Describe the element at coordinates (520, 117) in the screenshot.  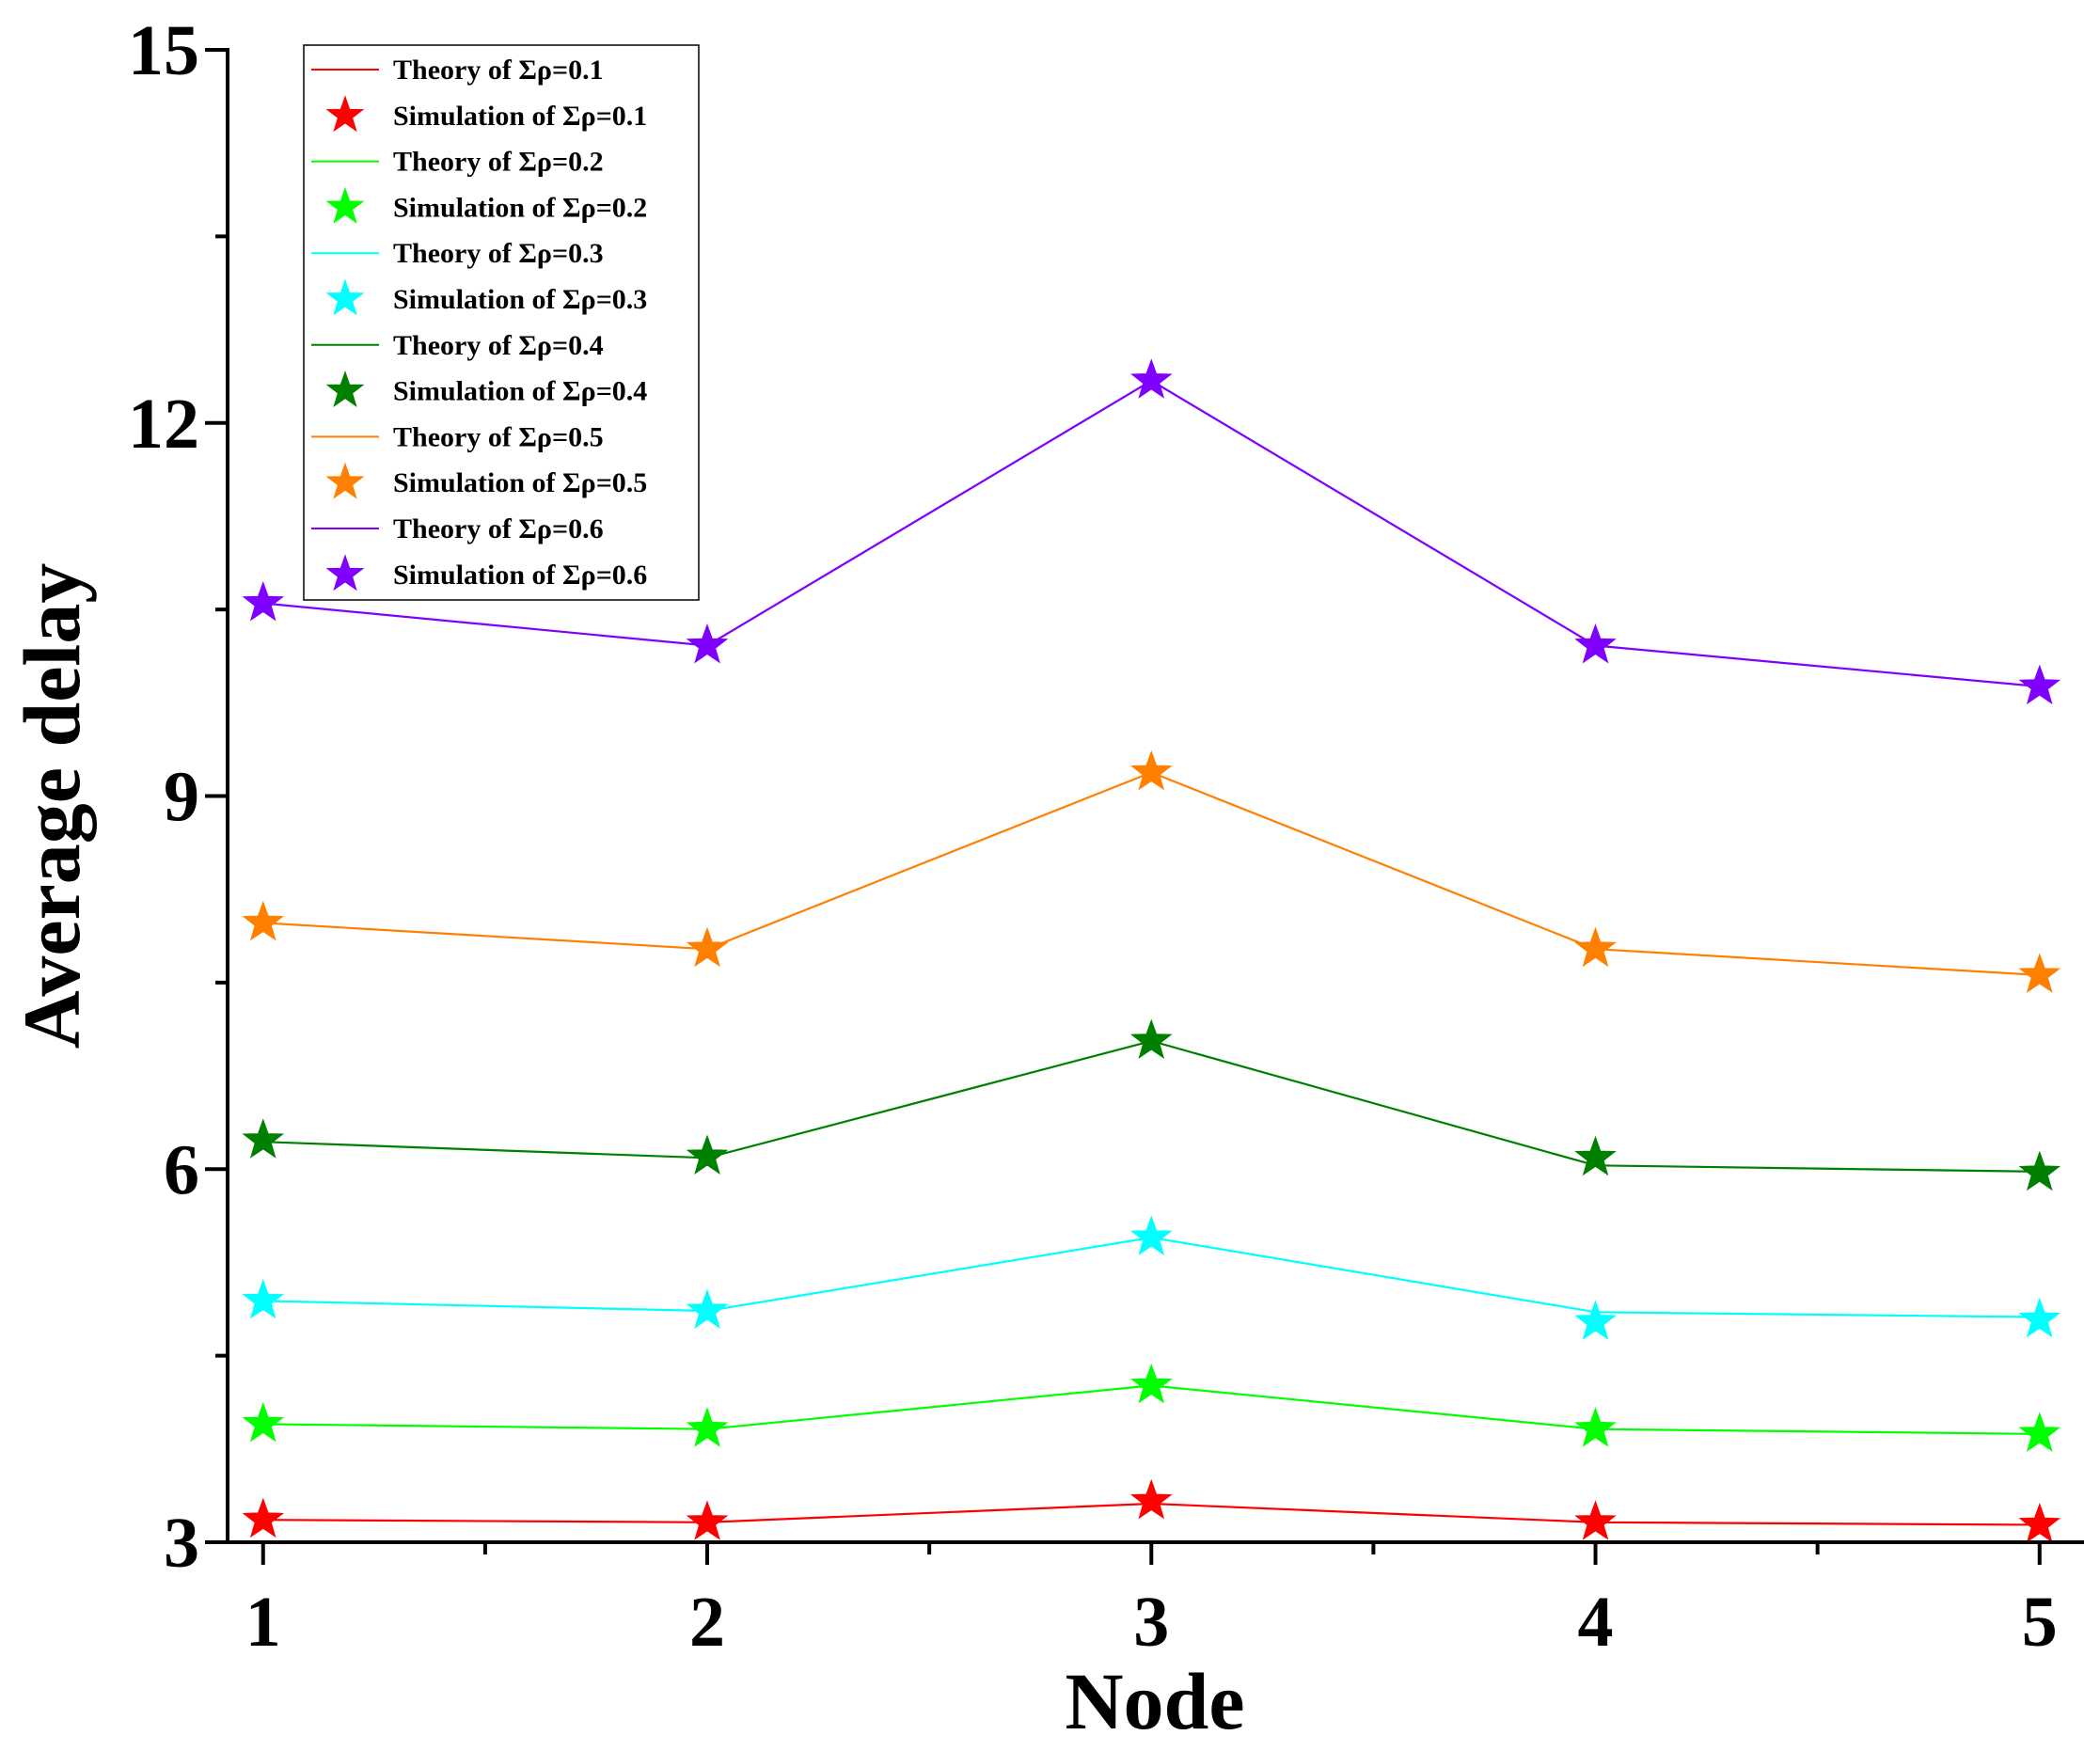
I see `legend-simulation-label-1: Simulation of Σρ=0.1` at that location.